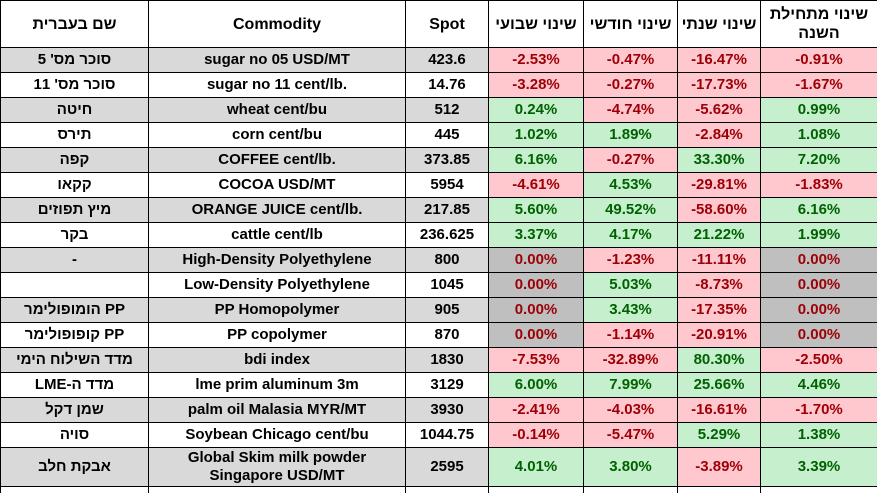 The height and width of the screenshot is (493, 877). What do you see at coordinates (75, 85) in the screenshot?
I see `hebrew-name-cell: סוכר מס' 11` at bounding box center [75, 85].